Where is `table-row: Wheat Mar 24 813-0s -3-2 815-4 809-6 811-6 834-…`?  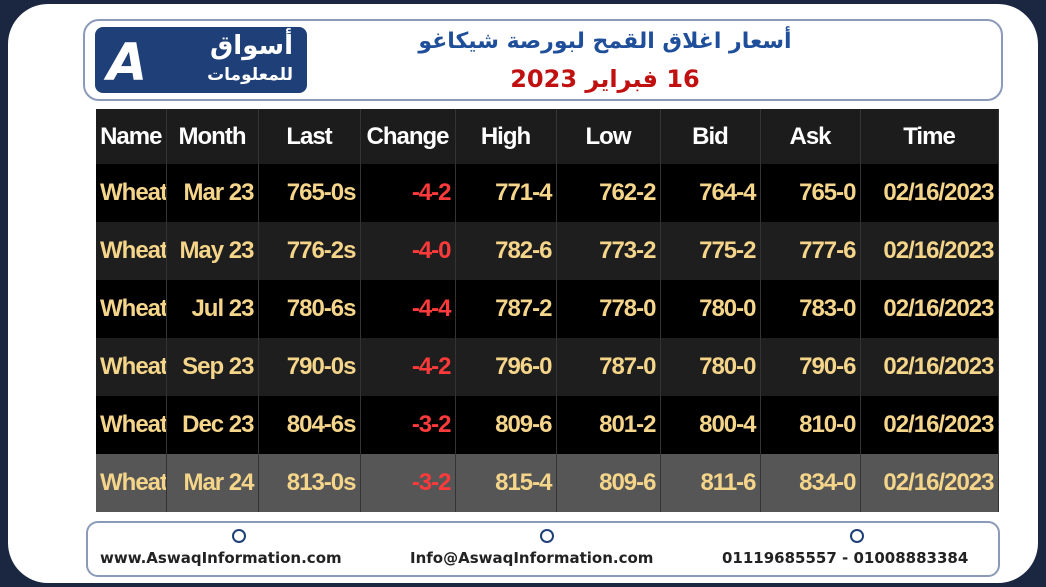
table-row: Wheat Mar 24 813-0s -3-2 815-4 809-6 811-6 834-… is located at coordinates (547, 483).